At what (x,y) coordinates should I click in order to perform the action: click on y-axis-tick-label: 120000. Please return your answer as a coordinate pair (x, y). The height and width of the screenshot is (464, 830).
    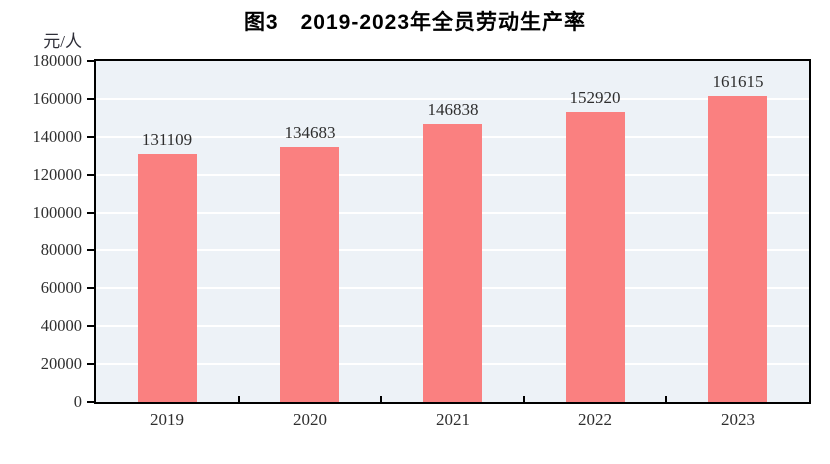
    Looking at the image, I should click on (57, 174).